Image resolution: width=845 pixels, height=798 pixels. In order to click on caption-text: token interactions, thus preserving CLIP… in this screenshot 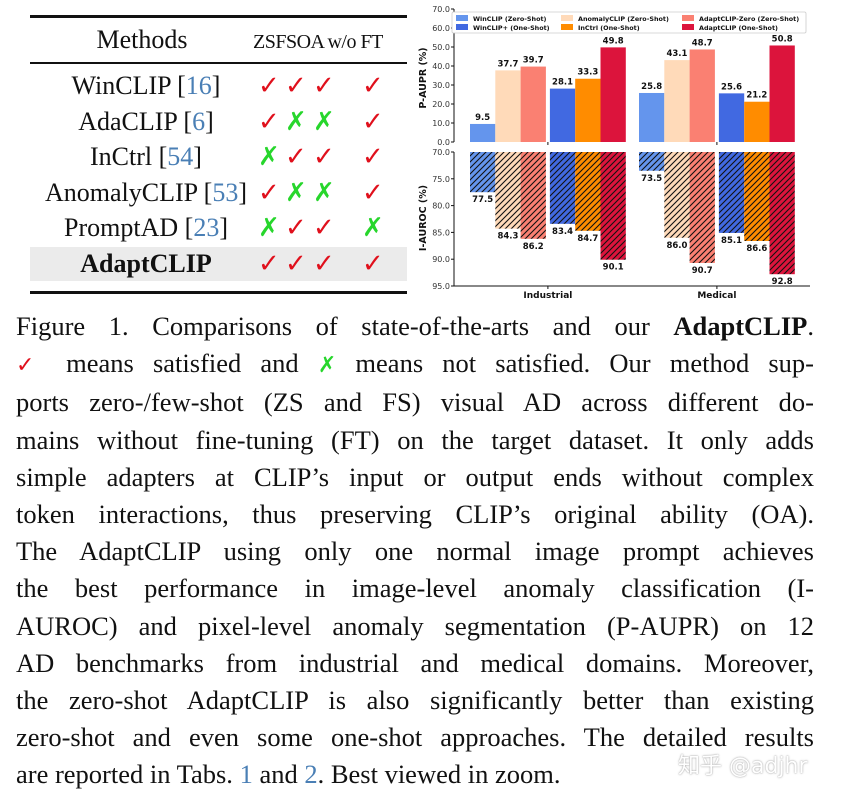, I will do `click(415, 514)`.